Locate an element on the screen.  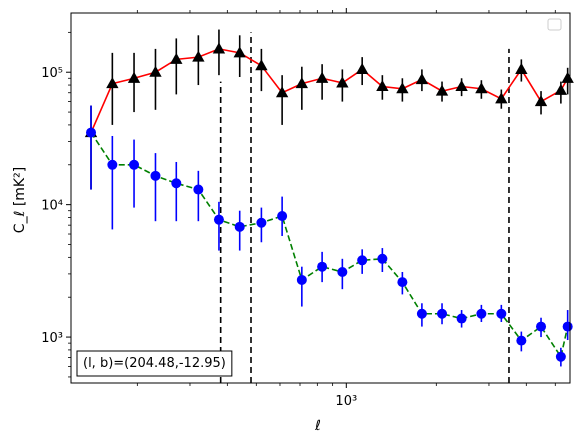
y-tick-label-3: 10⁵ is located at coordinates (52, 73).